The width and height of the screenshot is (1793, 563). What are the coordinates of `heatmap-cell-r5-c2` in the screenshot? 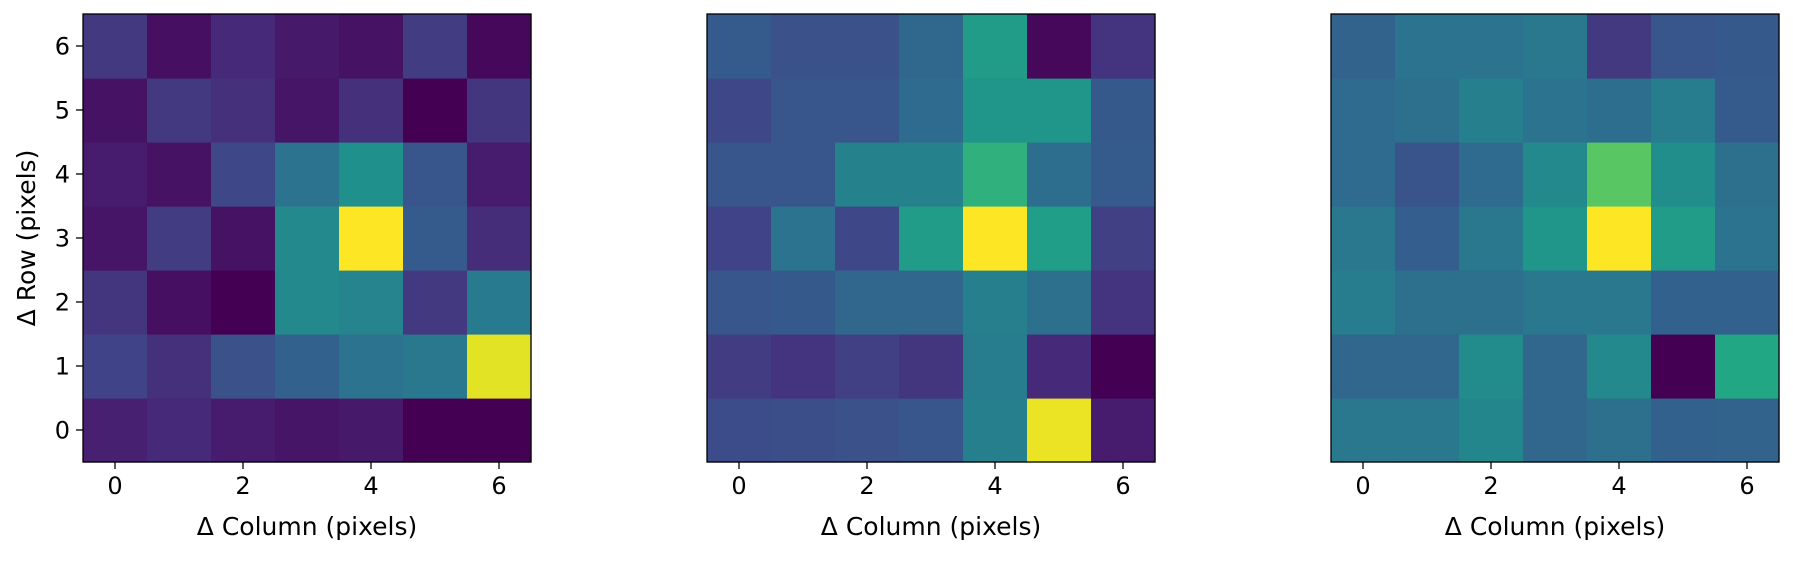 It's located at (867, 110).